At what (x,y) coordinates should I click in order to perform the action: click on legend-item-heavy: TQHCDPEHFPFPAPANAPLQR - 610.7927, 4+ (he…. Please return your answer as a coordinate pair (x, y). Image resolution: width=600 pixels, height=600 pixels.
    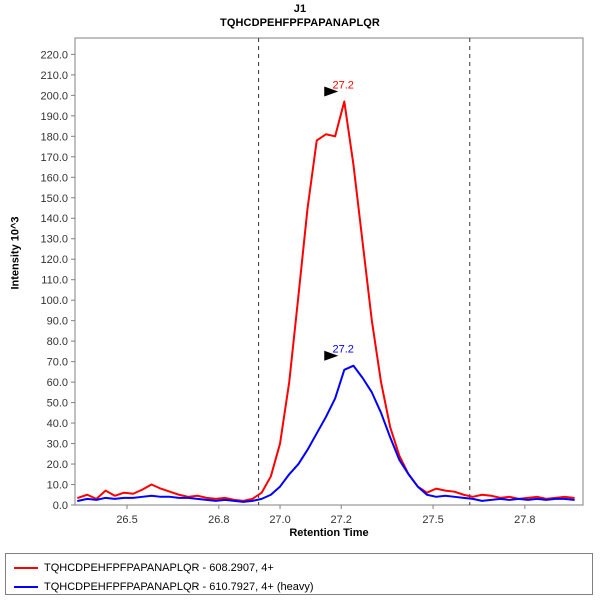
    Looking at the image, I should click on (299, 586).